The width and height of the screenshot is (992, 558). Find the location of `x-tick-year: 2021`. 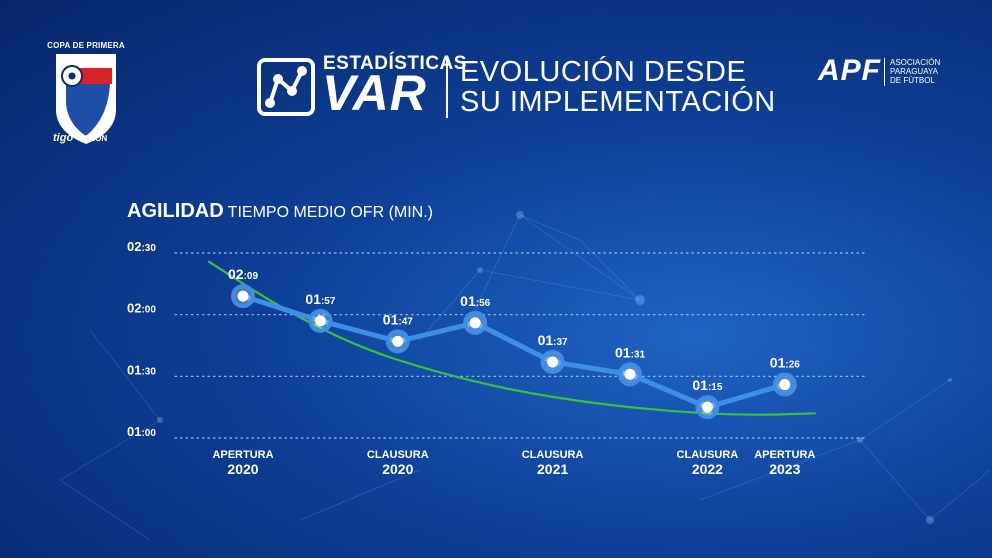

x-tick-year: 2021 is located at coordinates (552, 469).